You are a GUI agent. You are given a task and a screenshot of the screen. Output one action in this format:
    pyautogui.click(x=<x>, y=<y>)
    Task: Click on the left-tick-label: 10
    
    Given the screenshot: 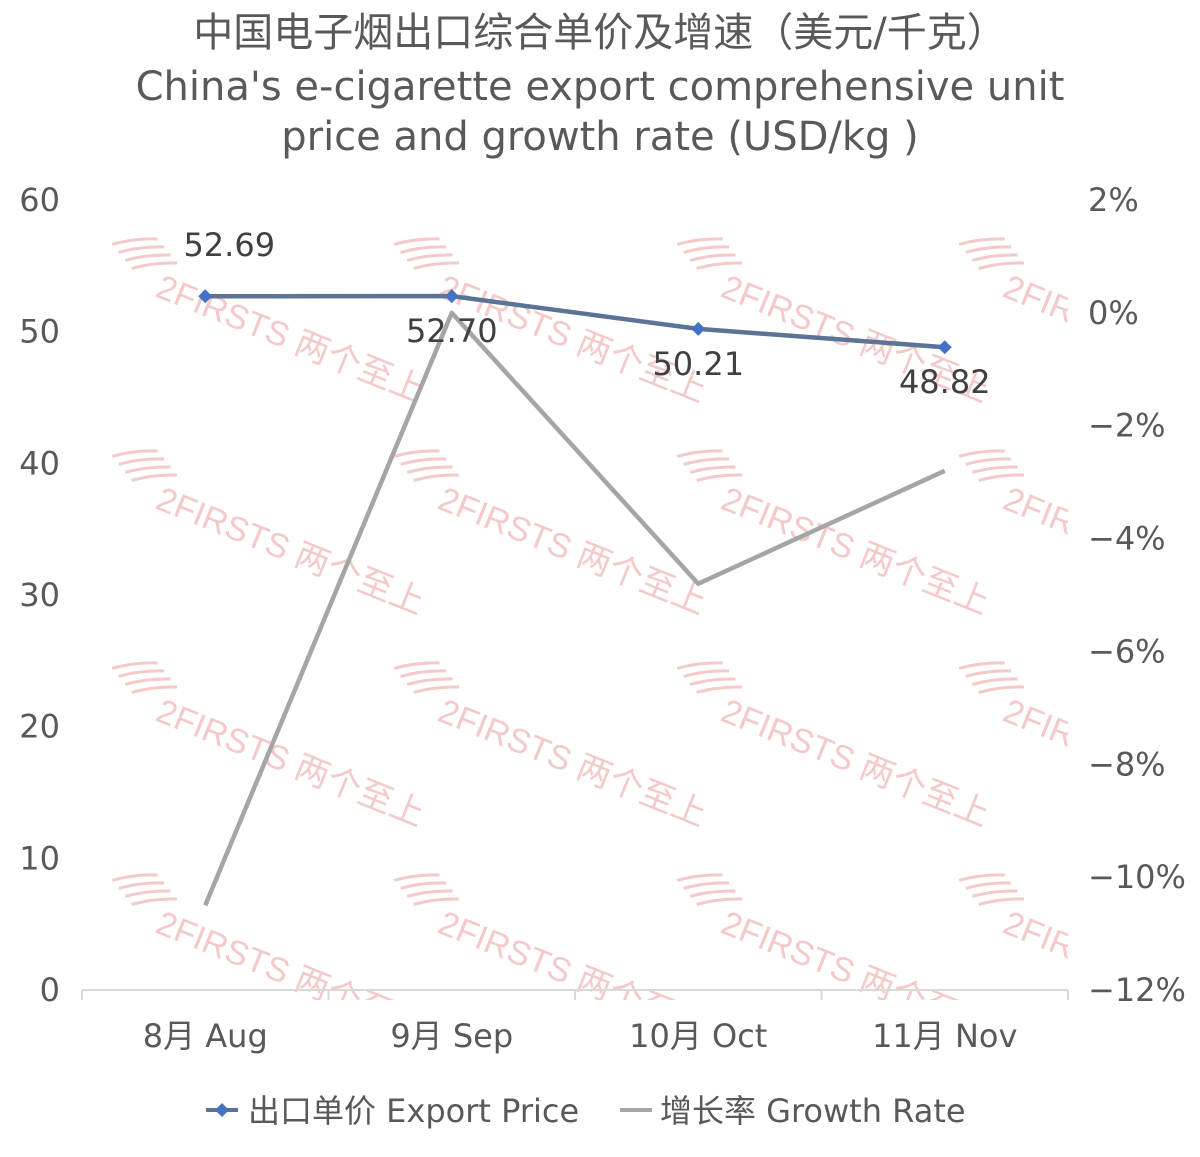 What is the action you would take?
    pyautogui.click(x=39, y=858)
    